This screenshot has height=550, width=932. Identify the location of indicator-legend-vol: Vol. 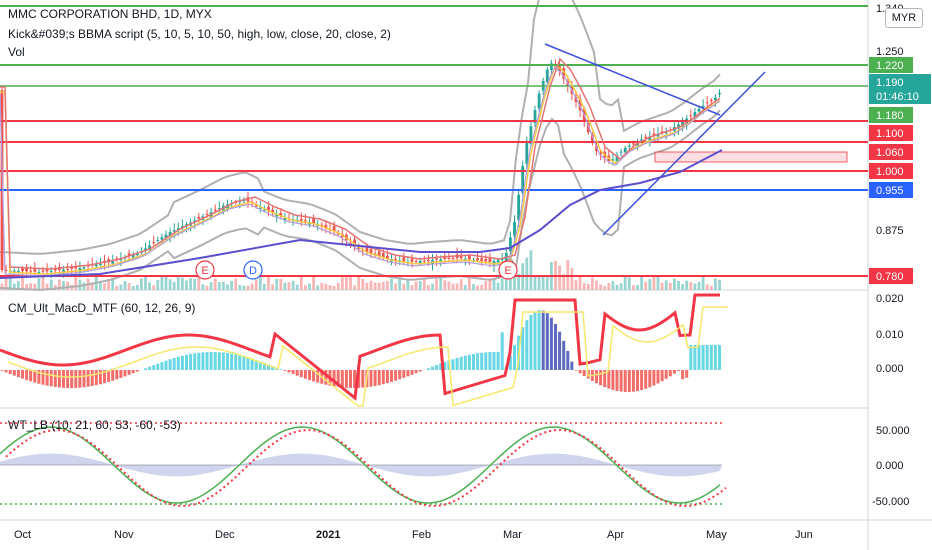
(16, 52).